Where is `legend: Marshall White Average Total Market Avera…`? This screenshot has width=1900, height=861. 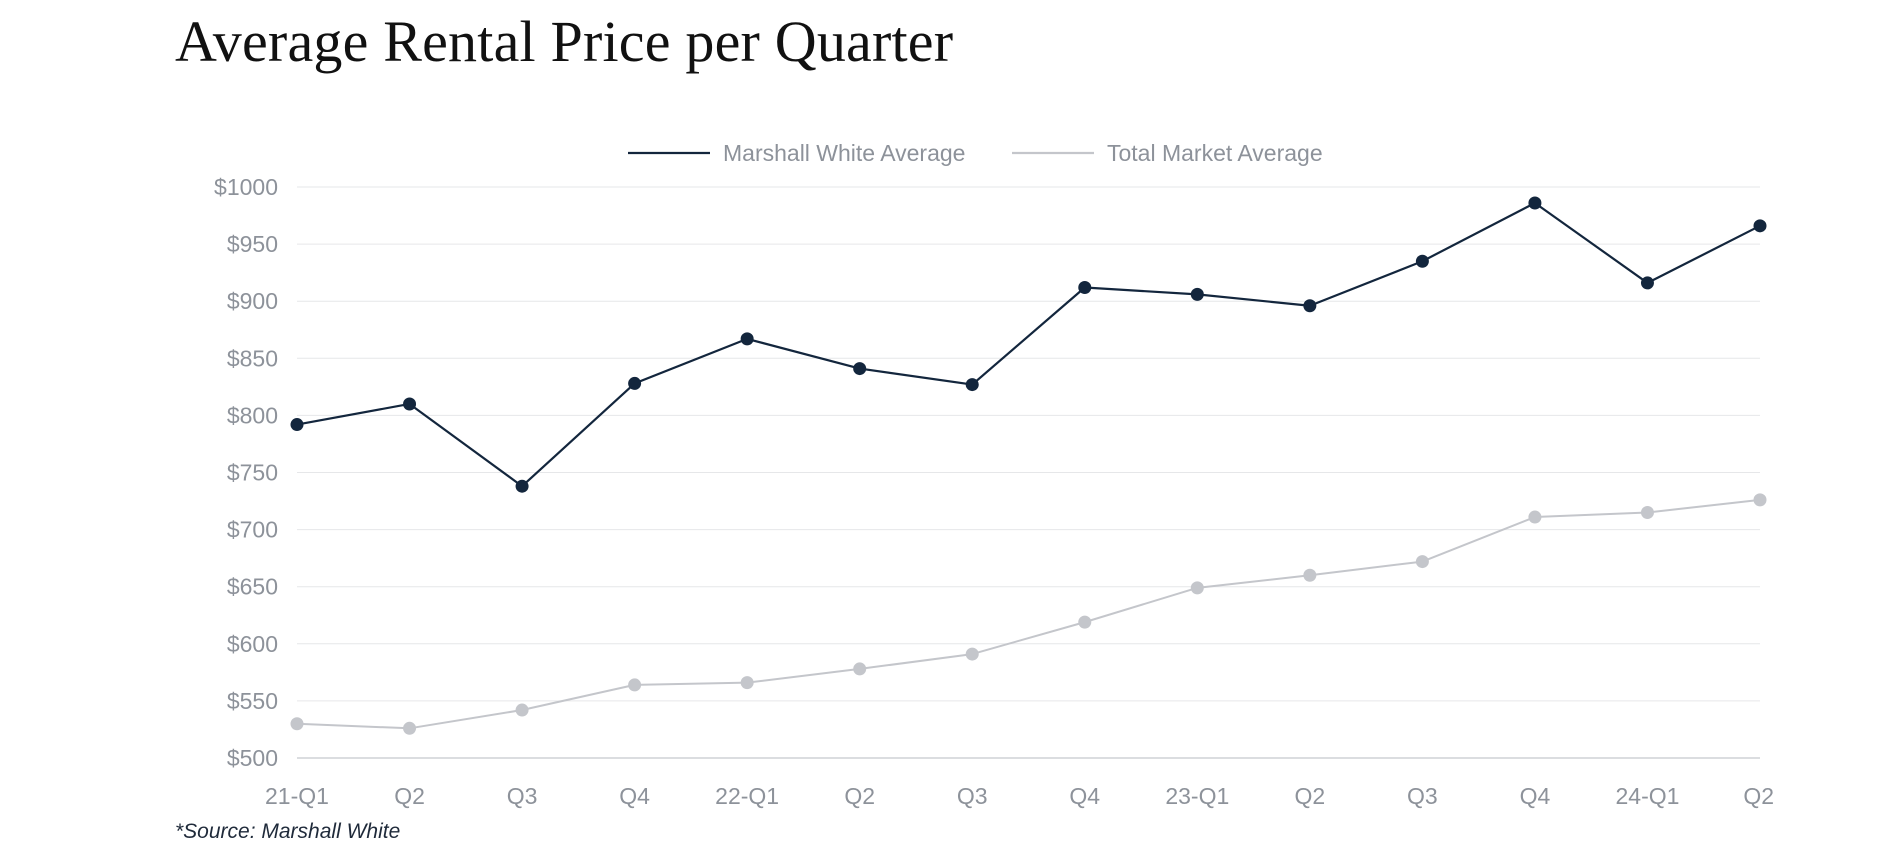
legend: Marshall White Average Total Market Avera… is located at coordinates (975, 153).